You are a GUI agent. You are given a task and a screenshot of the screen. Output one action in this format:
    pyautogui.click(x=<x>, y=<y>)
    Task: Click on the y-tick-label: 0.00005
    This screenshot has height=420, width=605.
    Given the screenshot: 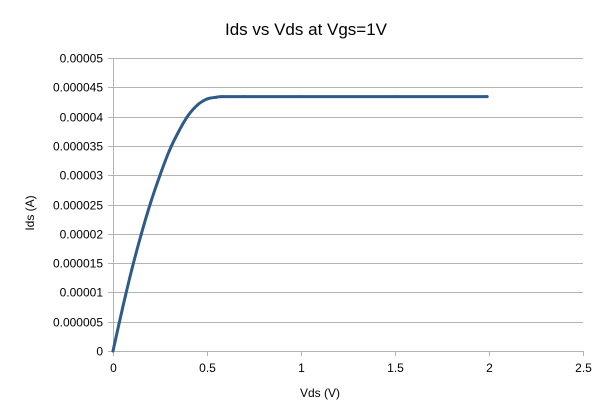 What is the action you would take?
    pyautogui.click(x=82, y=59)
    